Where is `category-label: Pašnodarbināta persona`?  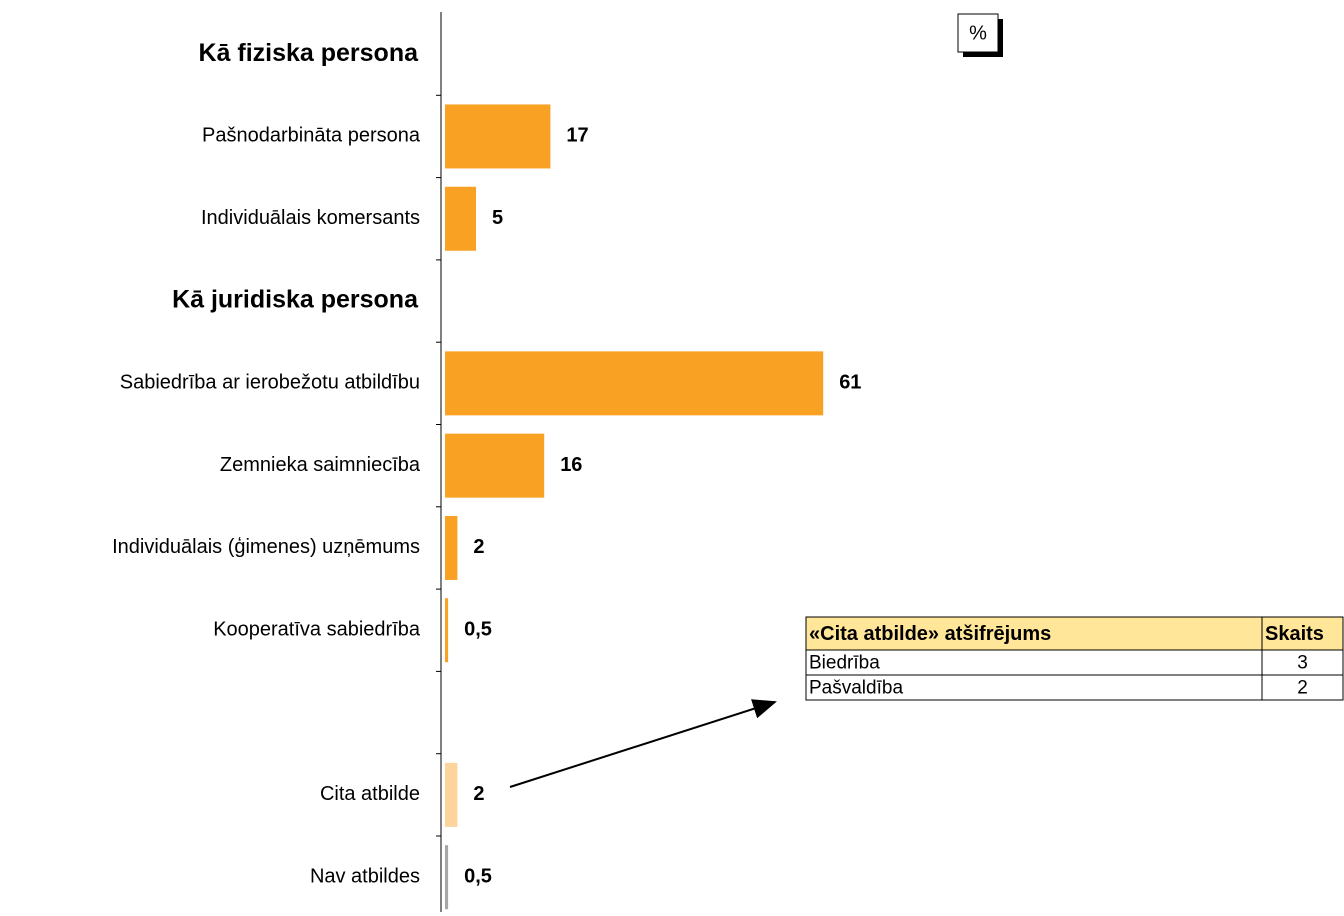 category-label: Pašnodarbināta persona is located at coordinates (311, 136).